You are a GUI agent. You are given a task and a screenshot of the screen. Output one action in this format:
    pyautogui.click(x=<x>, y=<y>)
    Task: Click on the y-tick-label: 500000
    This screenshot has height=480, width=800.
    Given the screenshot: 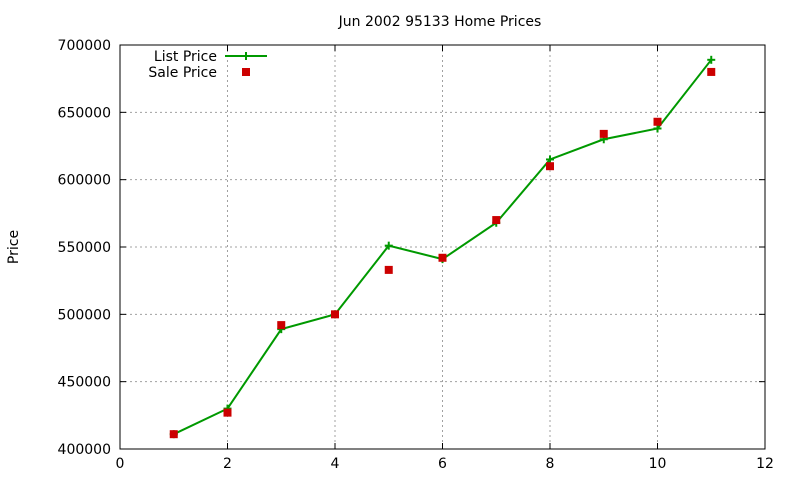 What is the action you would take?
    pyautogui.click(x=84, y=315)
    